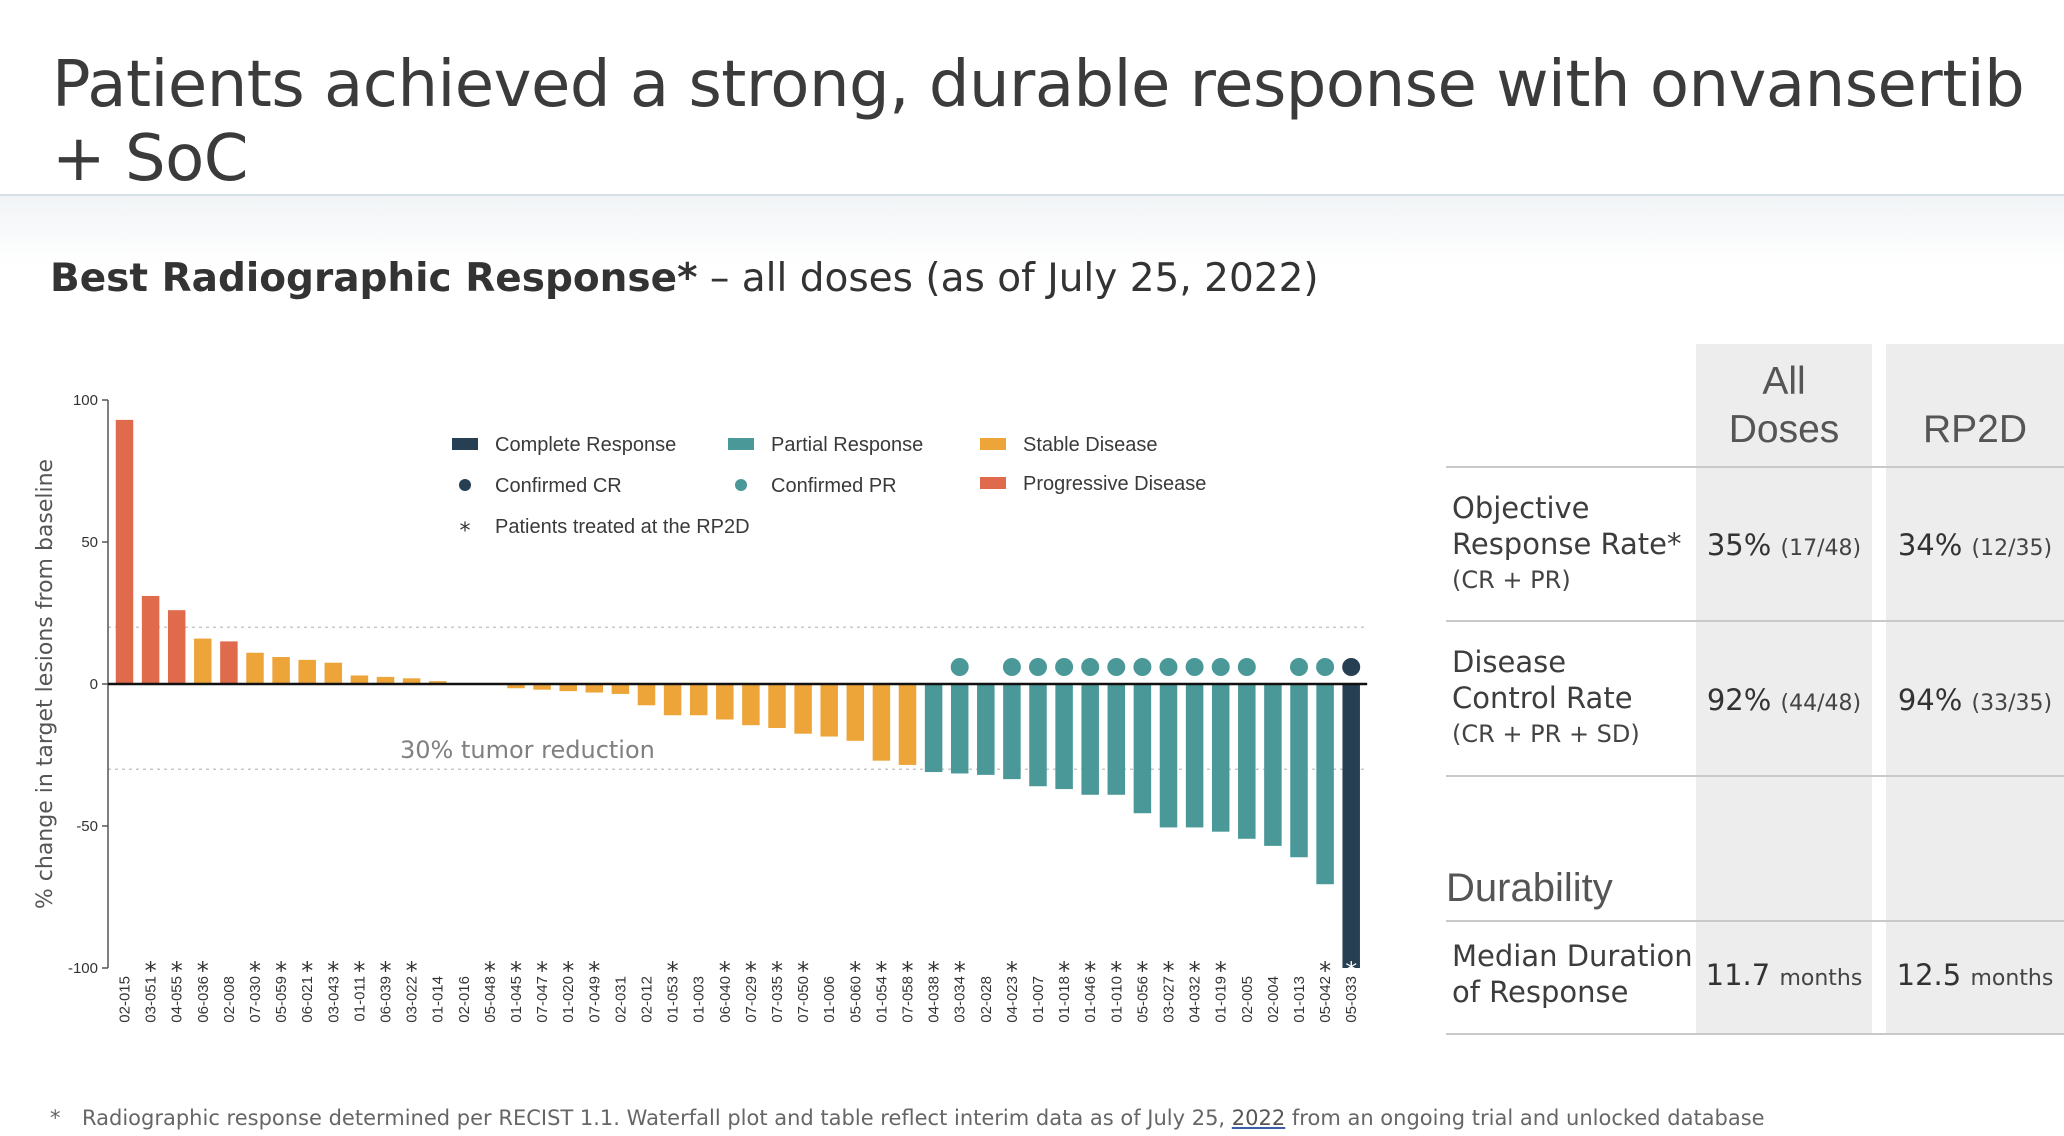  Describe the element at coordinates (1540, 992) in the screenshot. I see `mdr-label-line2: of Response` at that location.